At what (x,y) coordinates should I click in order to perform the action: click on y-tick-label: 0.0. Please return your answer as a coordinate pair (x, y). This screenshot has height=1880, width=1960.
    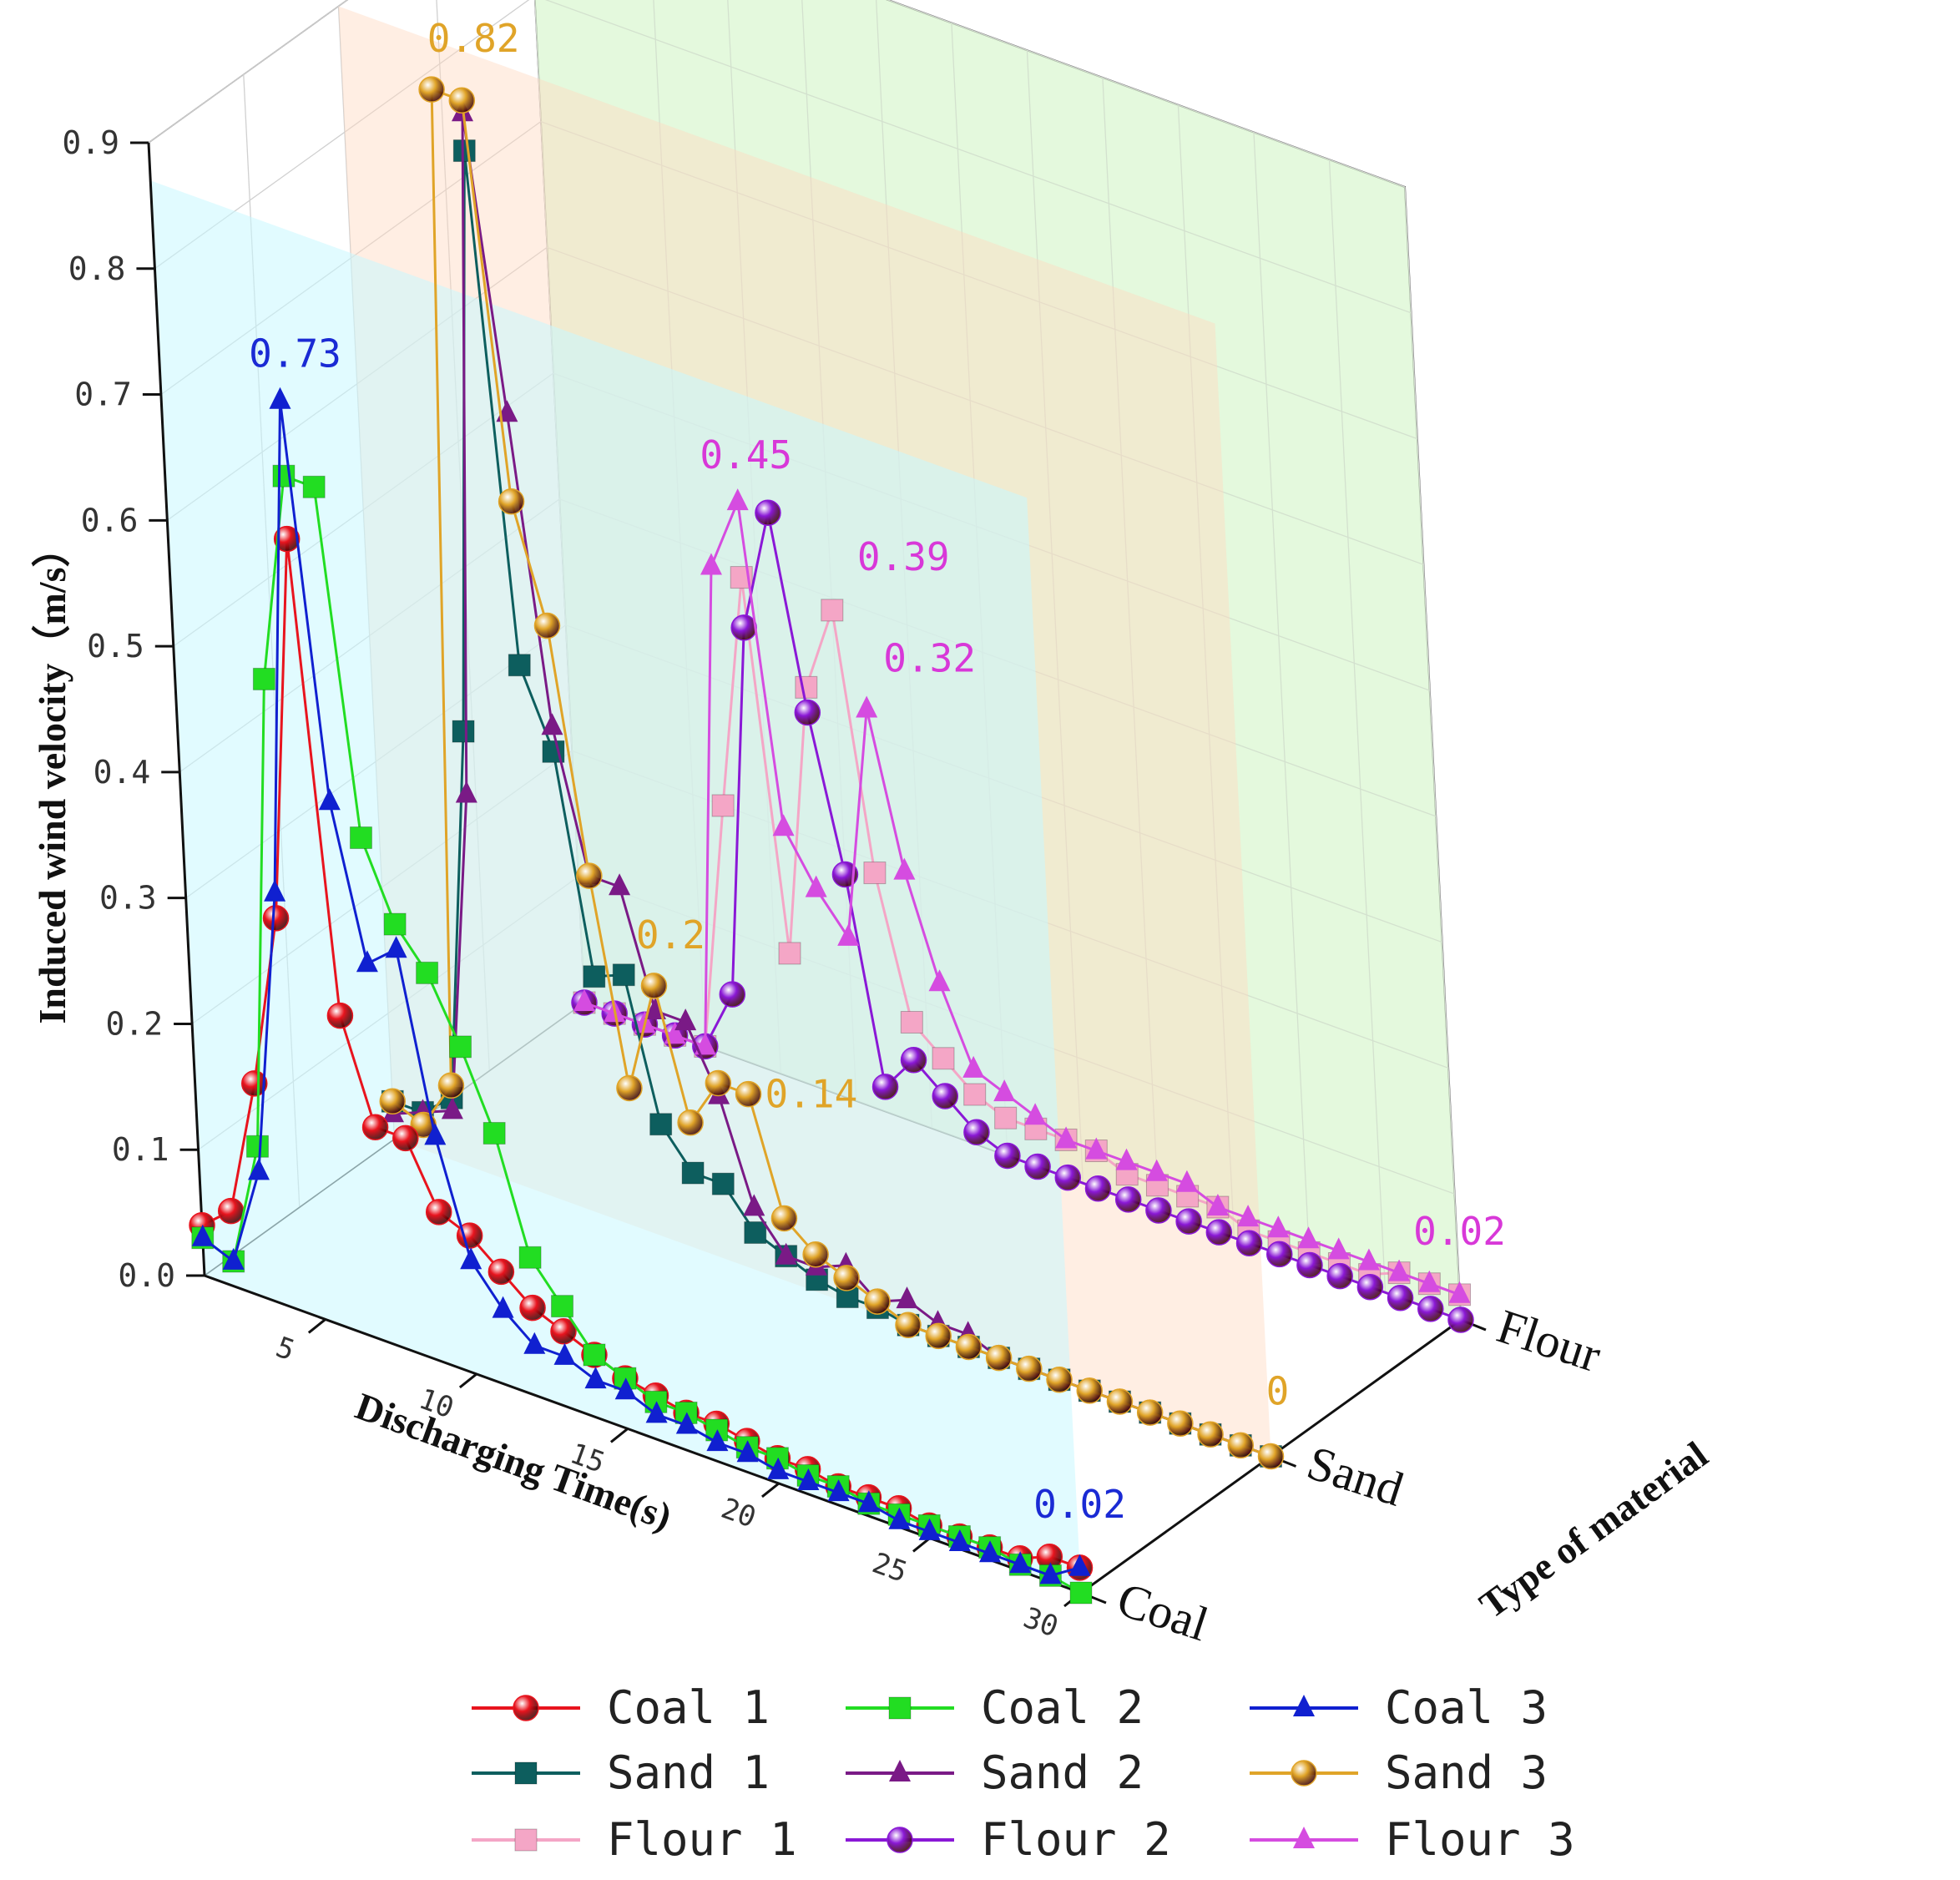
    Looking at the image, I should click on (146, 1275).